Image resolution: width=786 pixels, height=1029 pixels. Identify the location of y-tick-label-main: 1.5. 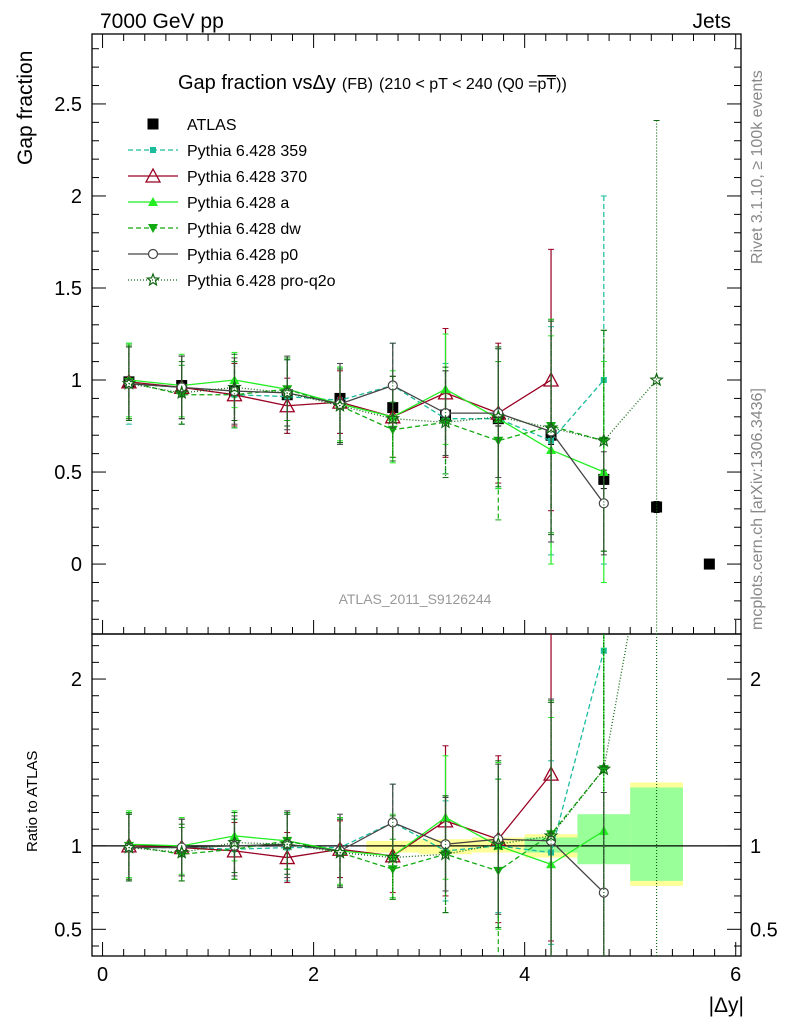
(68, 289).